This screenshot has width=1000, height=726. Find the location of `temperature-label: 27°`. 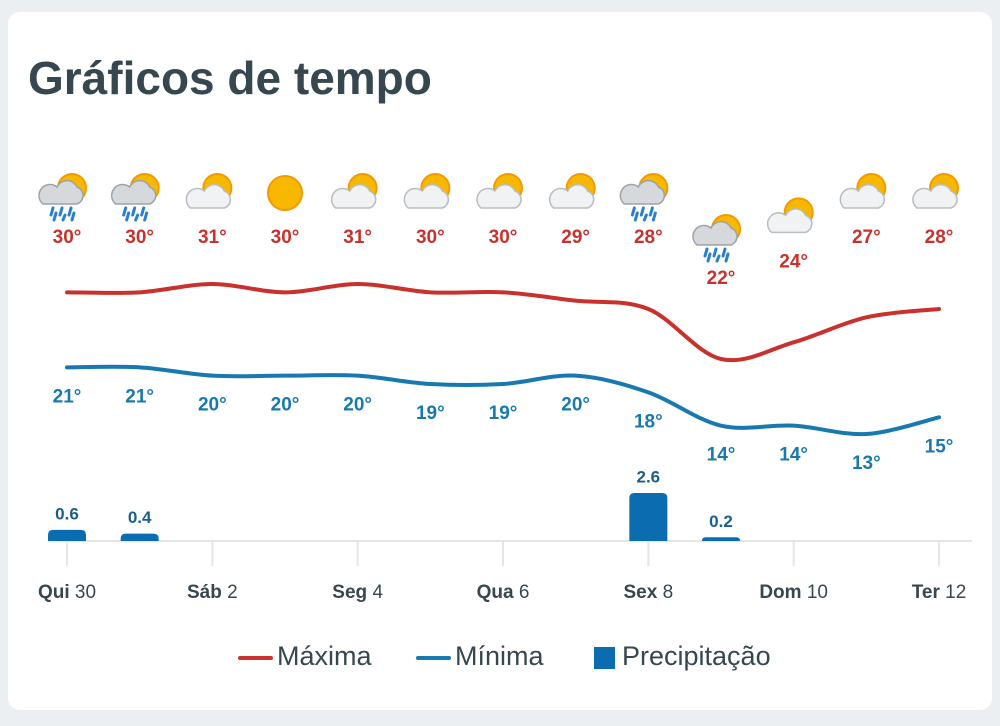

temperature-label: 27° is located at coordinates (866, 237).